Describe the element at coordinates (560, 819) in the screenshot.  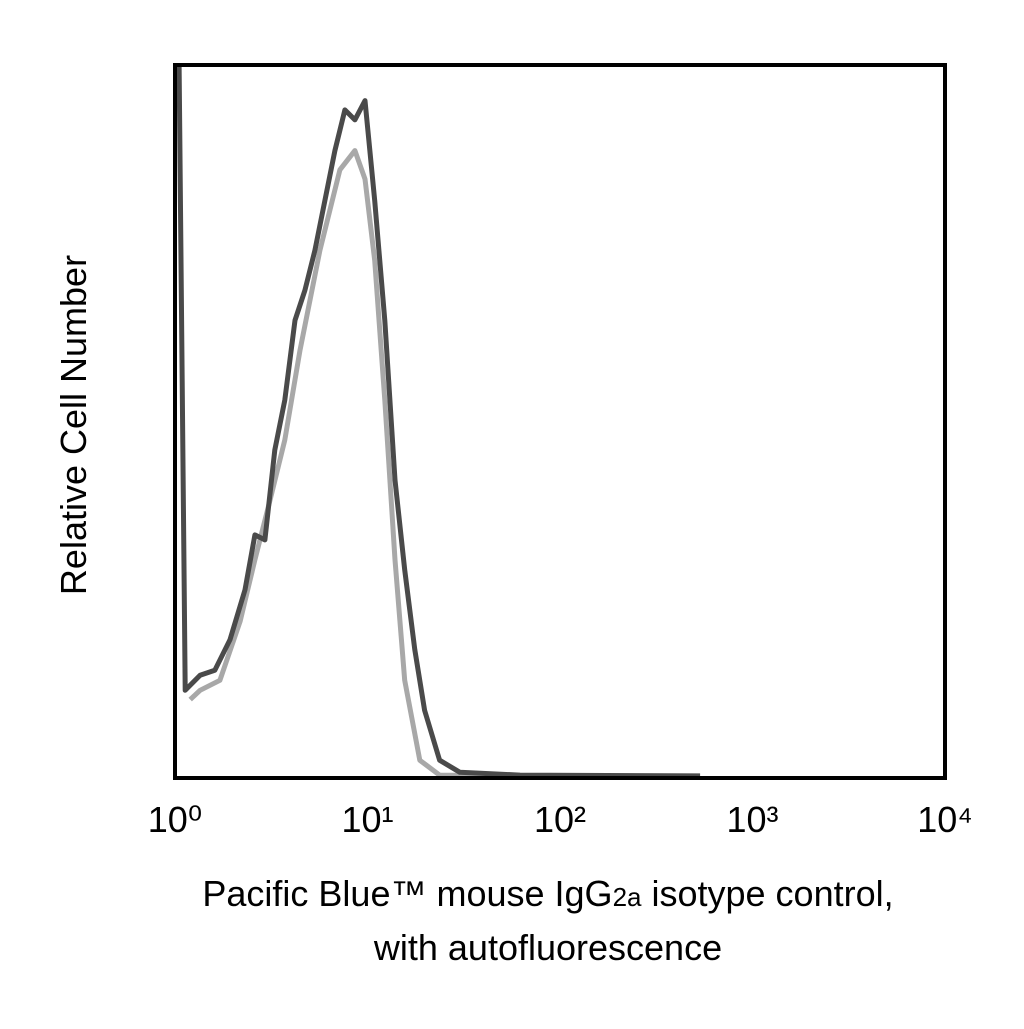
I see `x-tick-label: 10²` at that location.